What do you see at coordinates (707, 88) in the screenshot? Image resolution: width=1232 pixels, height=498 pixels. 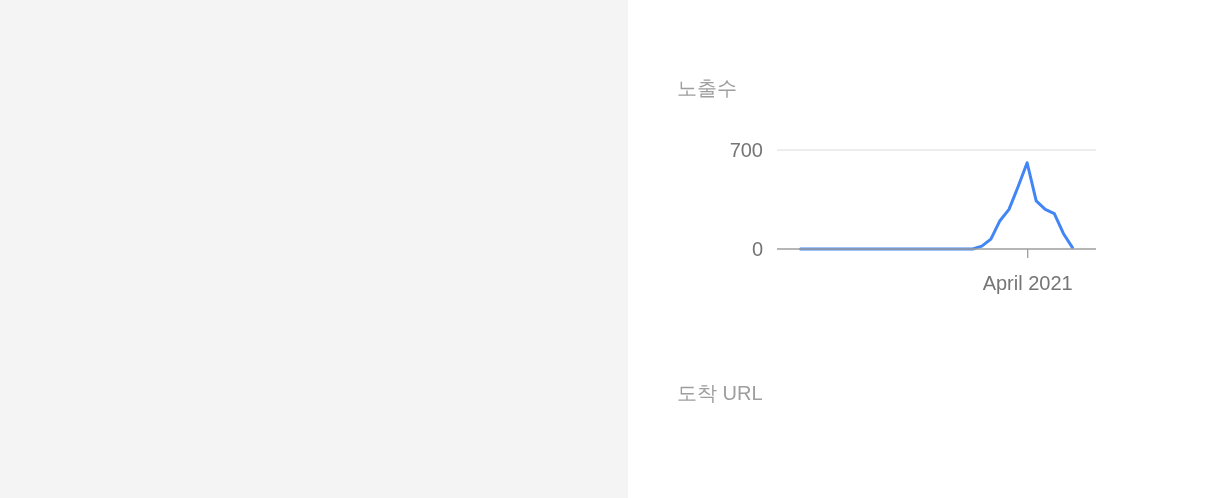 I see `chart-title: 노출수` at bounding box center [707, 88].